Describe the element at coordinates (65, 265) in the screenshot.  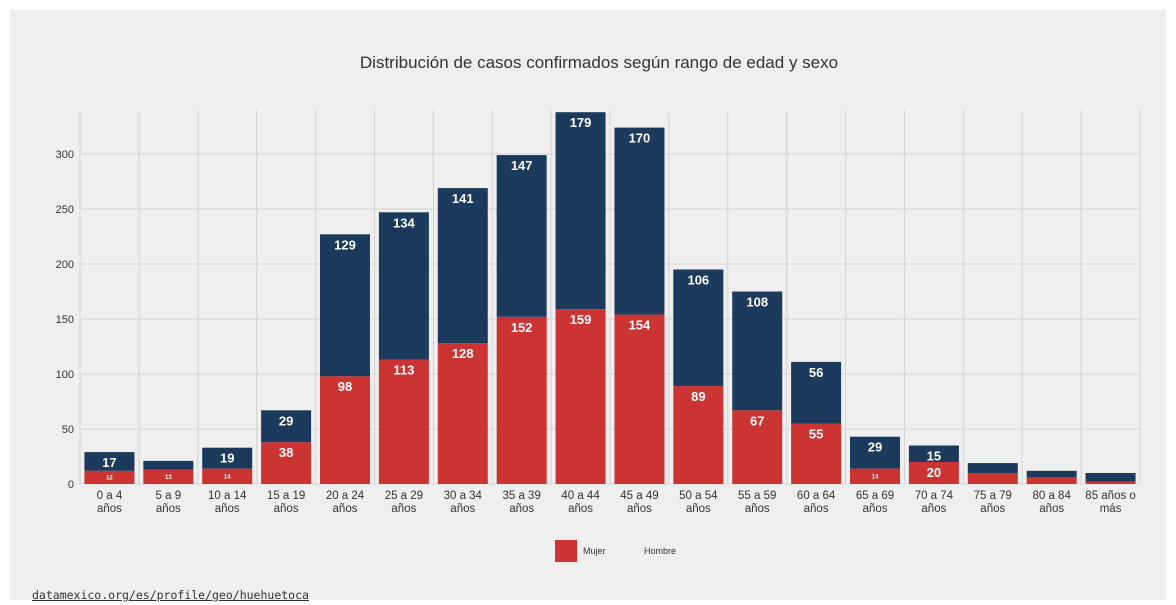
I see `y-tick-label: 200` at that location.